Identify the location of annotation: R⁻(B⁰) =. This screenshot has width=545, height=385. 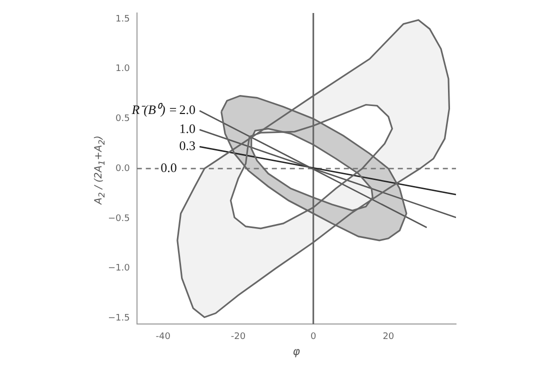
(154, 110).